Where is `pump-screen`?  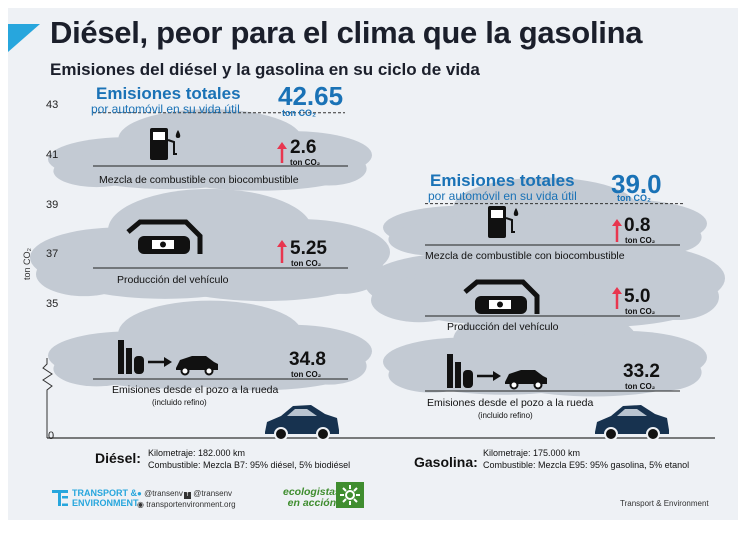
pump-screen is located at coordinates (159, 136).